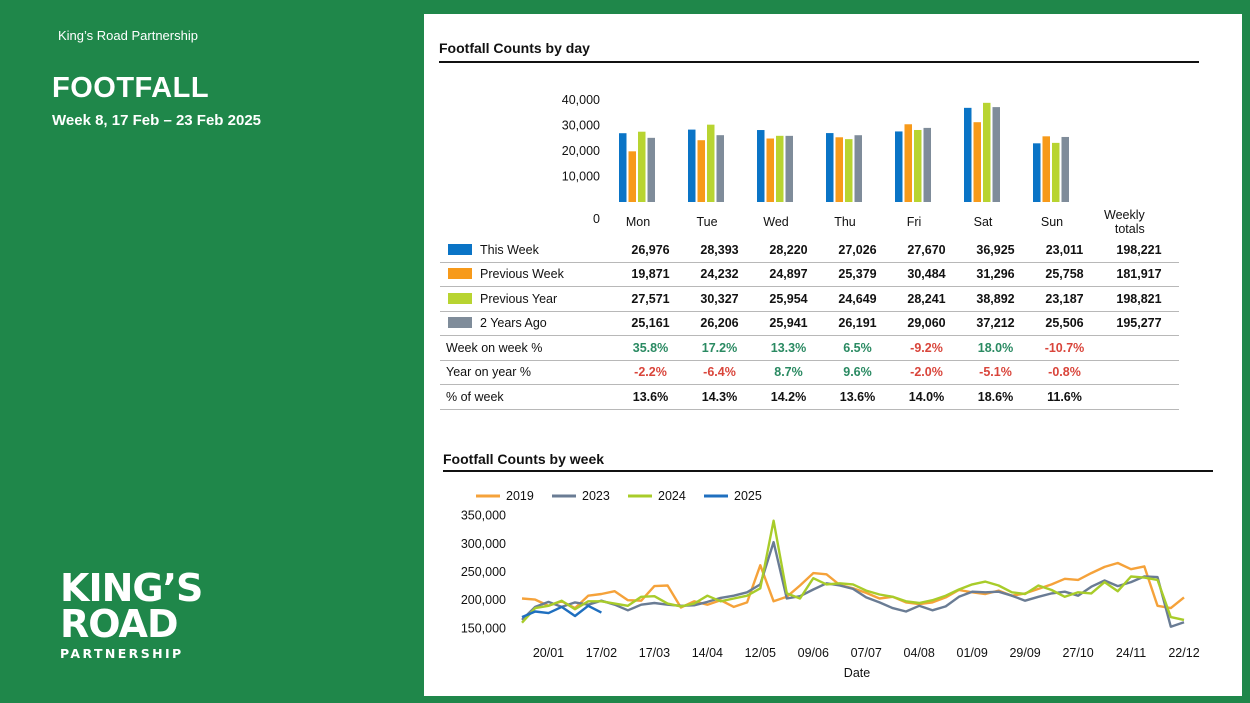 The height and width of the screenshot is (703, 1250). I want to click on x-tick-label: 20/01, so click(548, 653).